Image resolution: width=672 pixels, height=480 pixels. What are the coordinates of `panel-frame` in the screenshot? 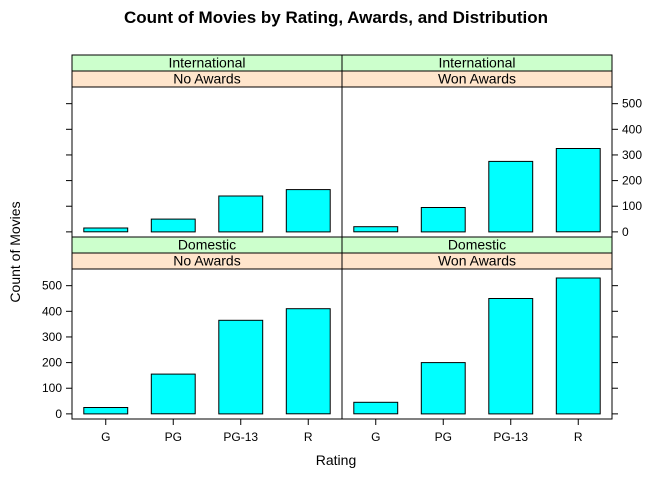 It's located at (477, 344).